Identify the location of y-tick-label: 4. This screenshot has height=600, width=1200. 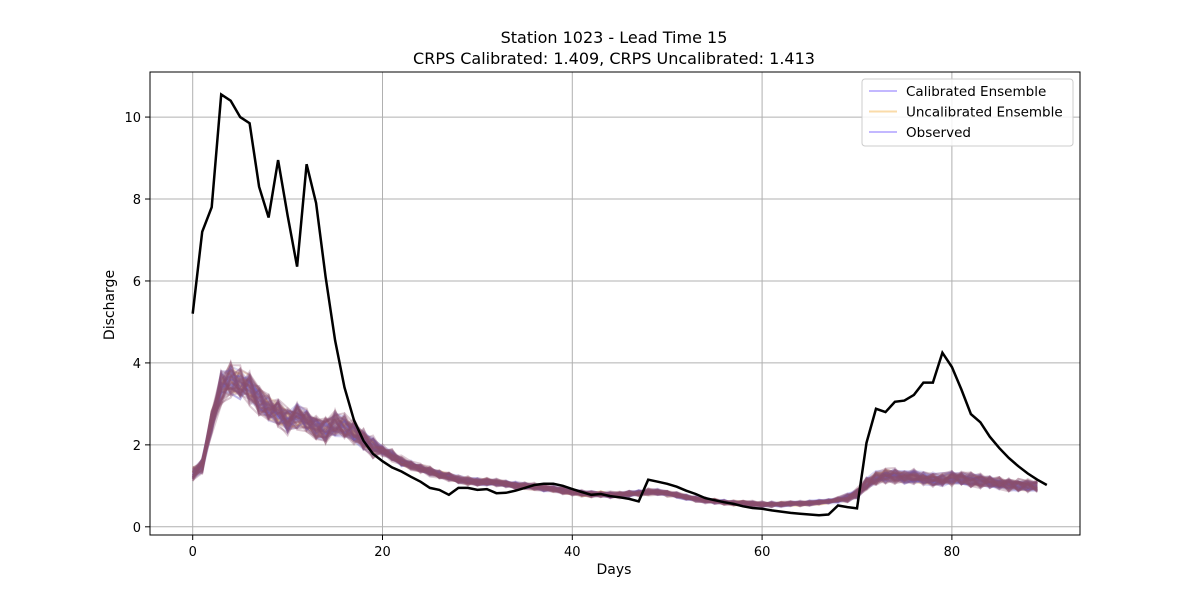
(137, 364).